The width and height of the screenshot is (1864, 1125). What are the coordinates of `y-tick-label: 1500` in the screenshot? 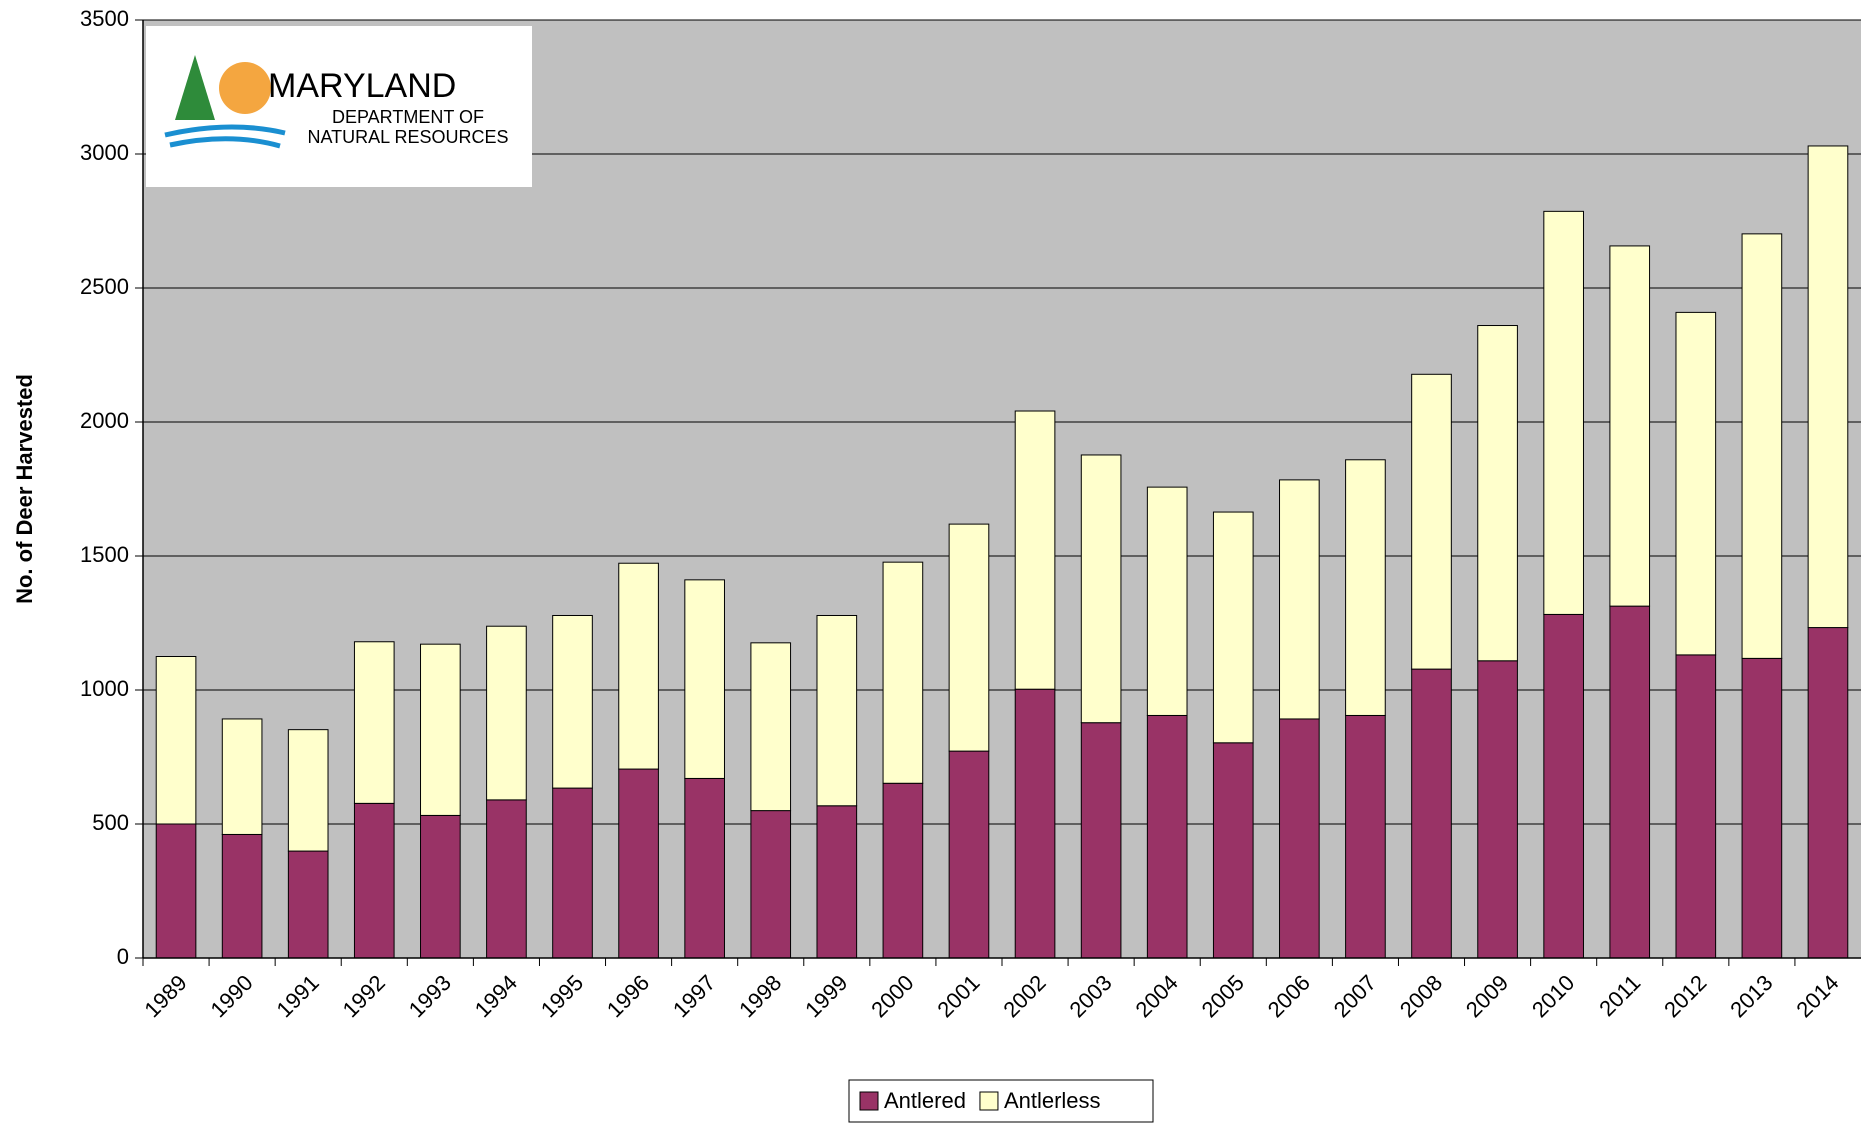 It's located at (104, 554).